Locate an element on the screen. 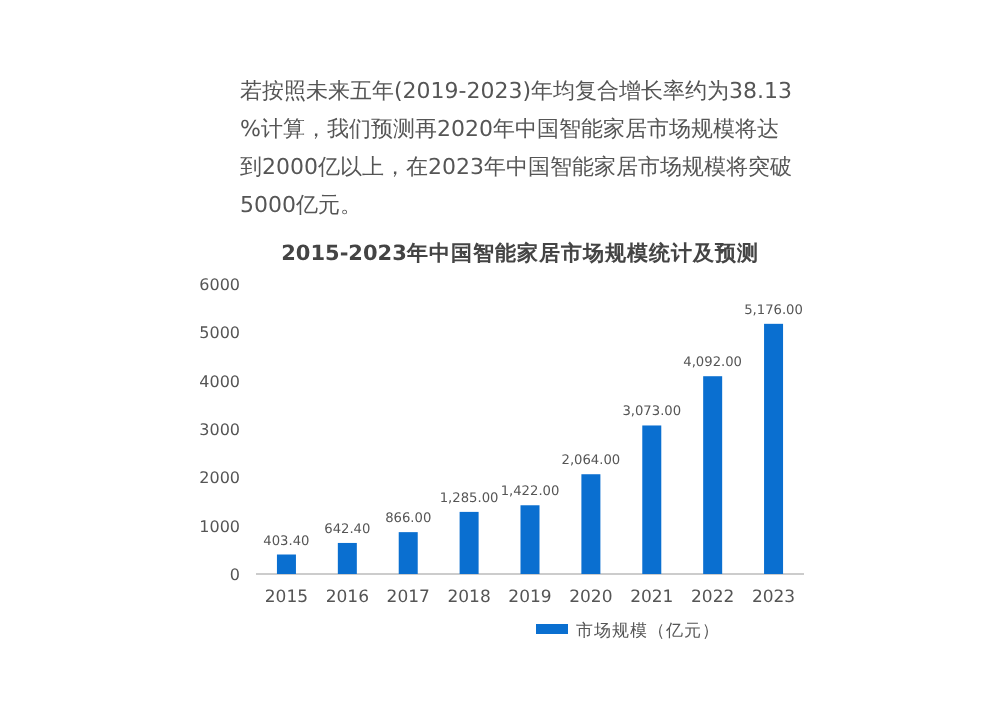 The width and height of the screenshot is (1000, 724). chart-title: 2015-2023年中国智能家居市场规模统计及预测 is located at coordinates (520, 253).